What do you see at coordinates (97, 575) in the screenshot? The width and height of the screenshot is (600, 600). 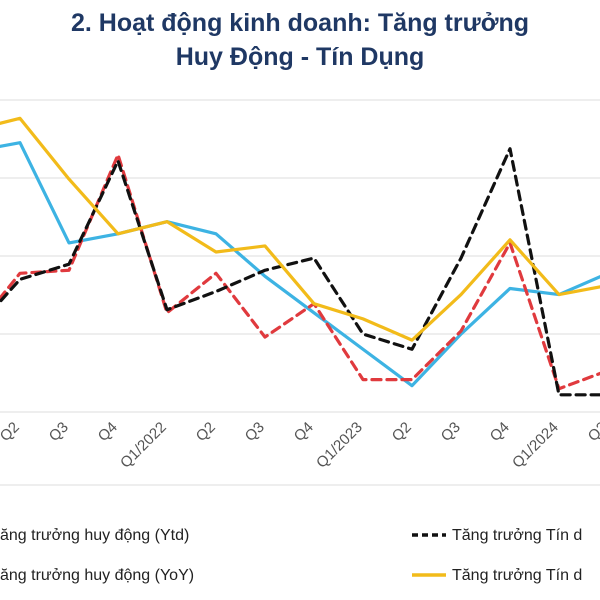 I see `legend-label: ăng trưởng huy động (YoY)` at bounding box center [97, 575].